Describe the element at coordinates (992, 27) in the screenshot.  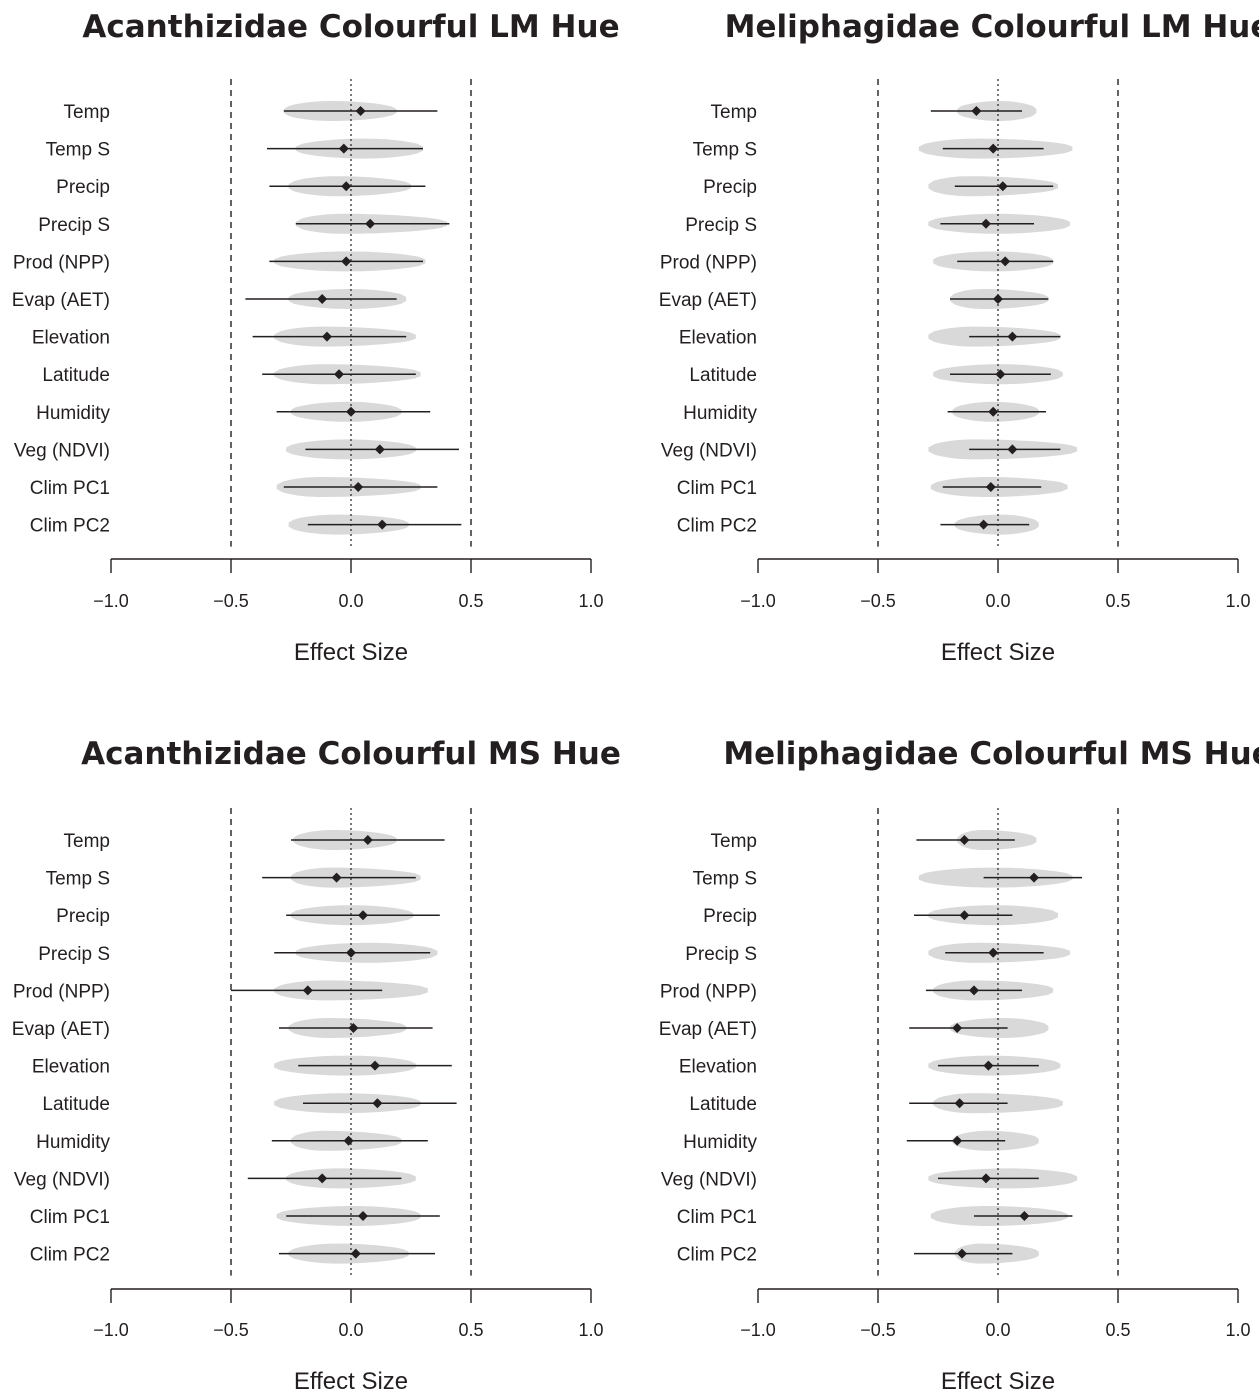
I see `chart-title: Meliphagidae Colourful LM Hue` at that location.